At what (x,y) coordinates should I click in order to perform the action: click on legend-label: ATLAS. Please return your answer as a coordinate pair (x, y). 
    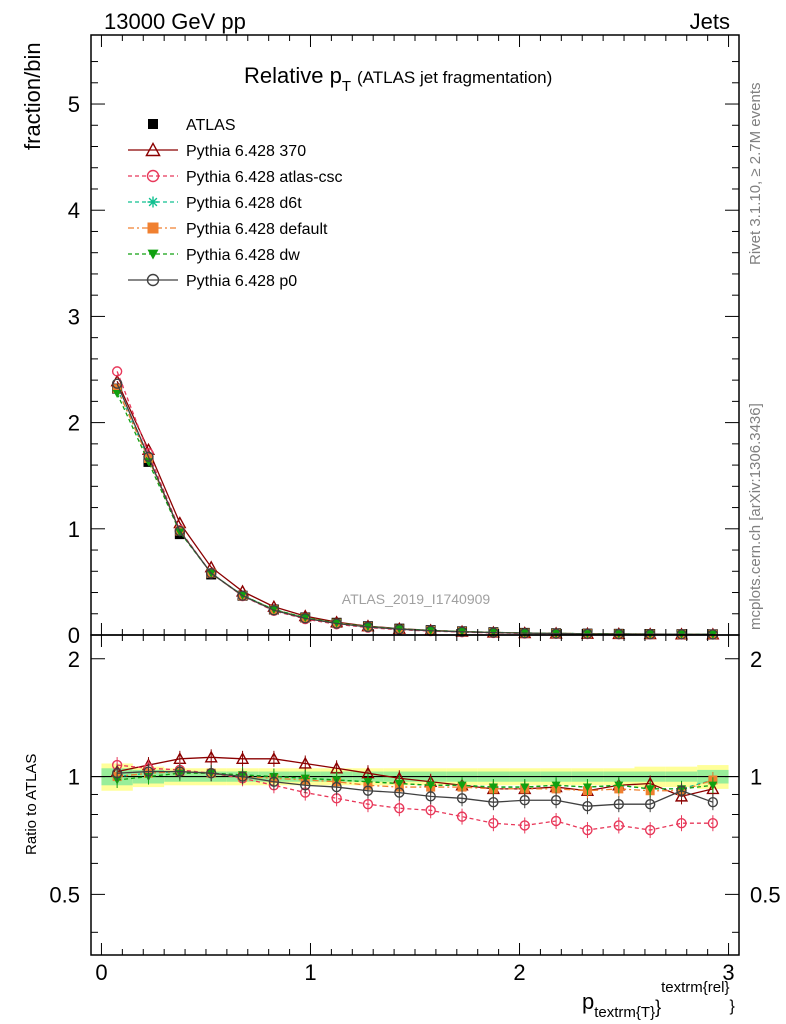
    Looking at the image, I should click on (211, 125).